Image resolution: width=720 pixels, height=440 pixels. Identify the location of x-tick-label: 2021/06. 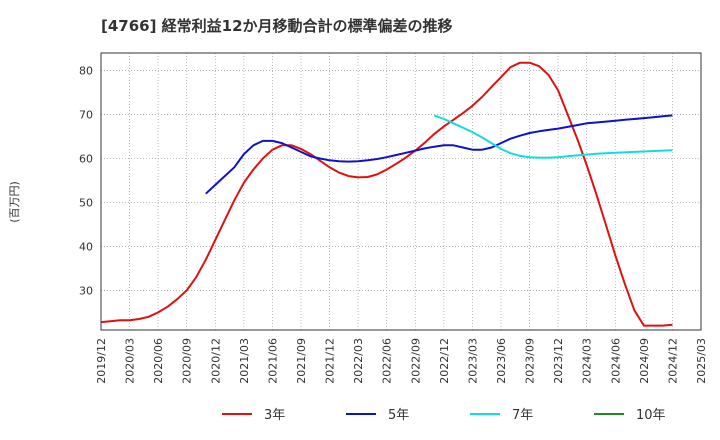
(272, 361).